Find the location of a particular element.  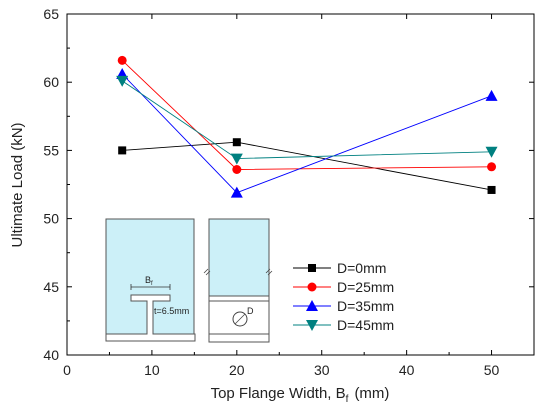

x-tick-label: 20 is located at coordinates (237, 370).